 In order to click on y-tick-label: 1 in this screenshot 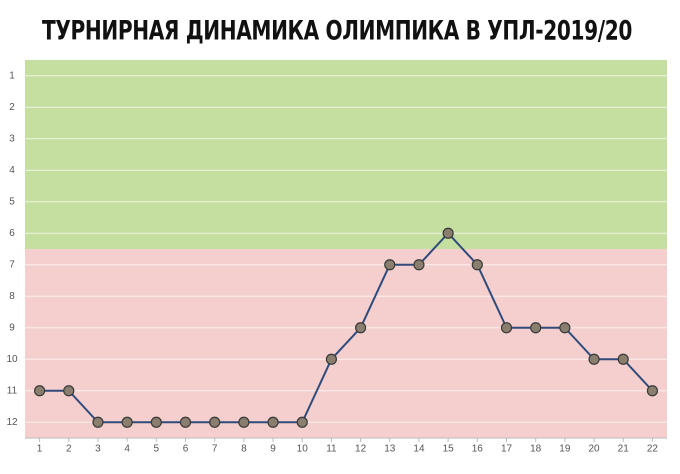, I will do `click(12, 75)`.